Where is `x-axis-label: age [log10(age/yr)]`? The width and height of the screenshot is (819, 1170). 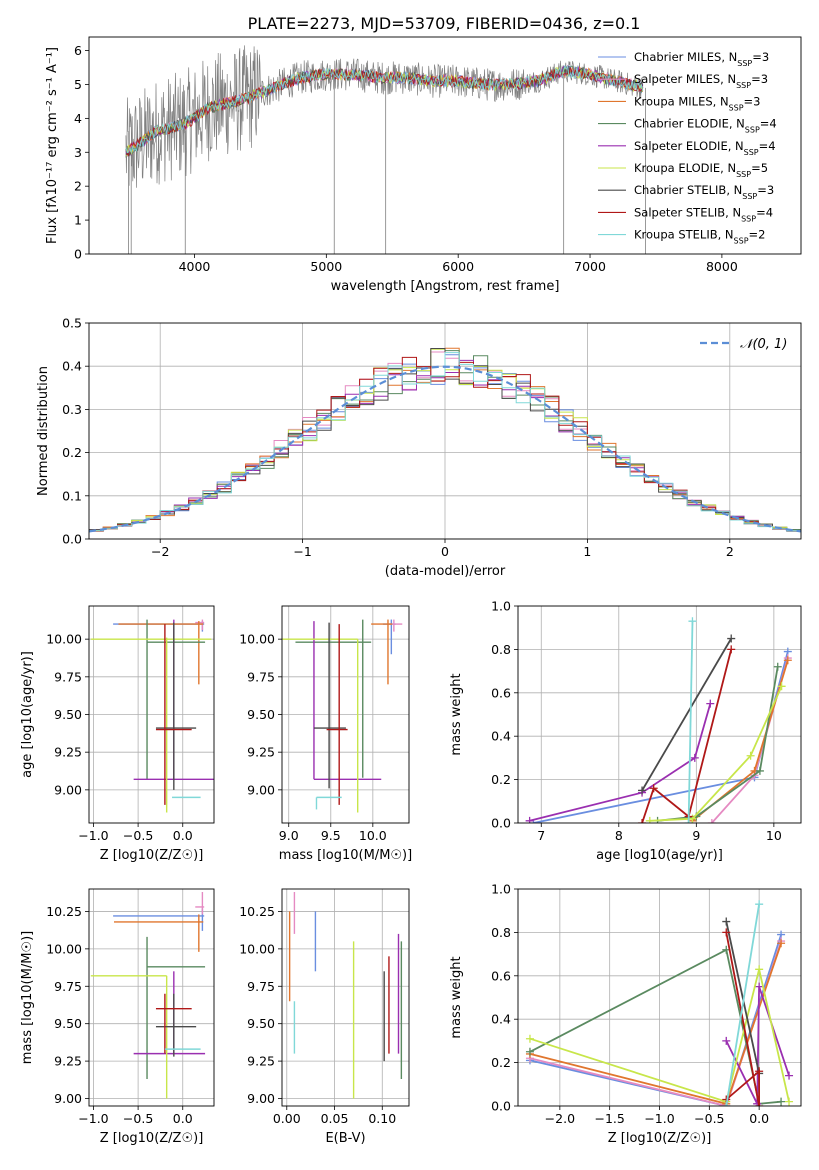
x-axis-label: age [log10(age/yr)] is located at coordinates (659, 855).